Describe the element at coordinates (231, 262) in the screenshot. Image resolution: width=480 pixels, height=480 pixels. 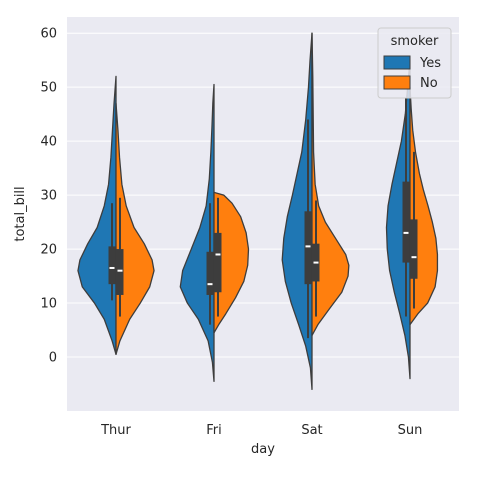
I see `violin-fri-no` at that location.